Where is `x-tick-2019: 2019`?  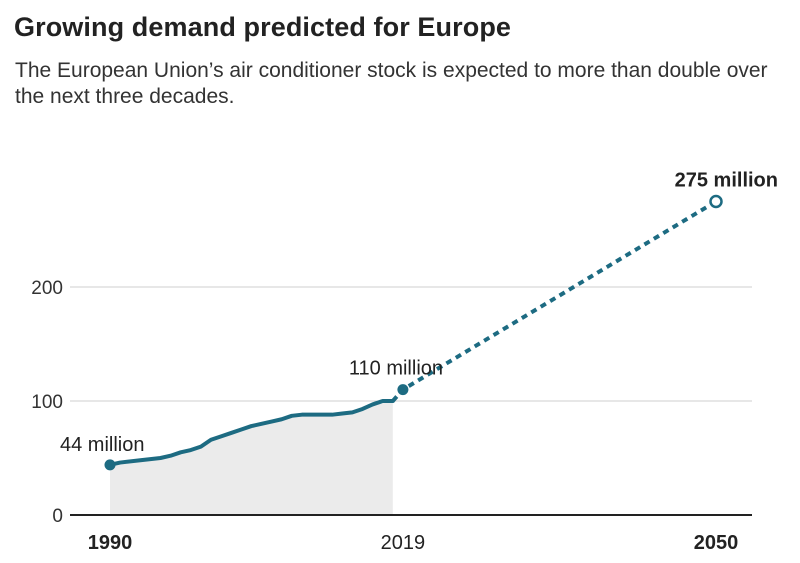 x-tick-2019: 2019 is located at coordinates (403, 543).